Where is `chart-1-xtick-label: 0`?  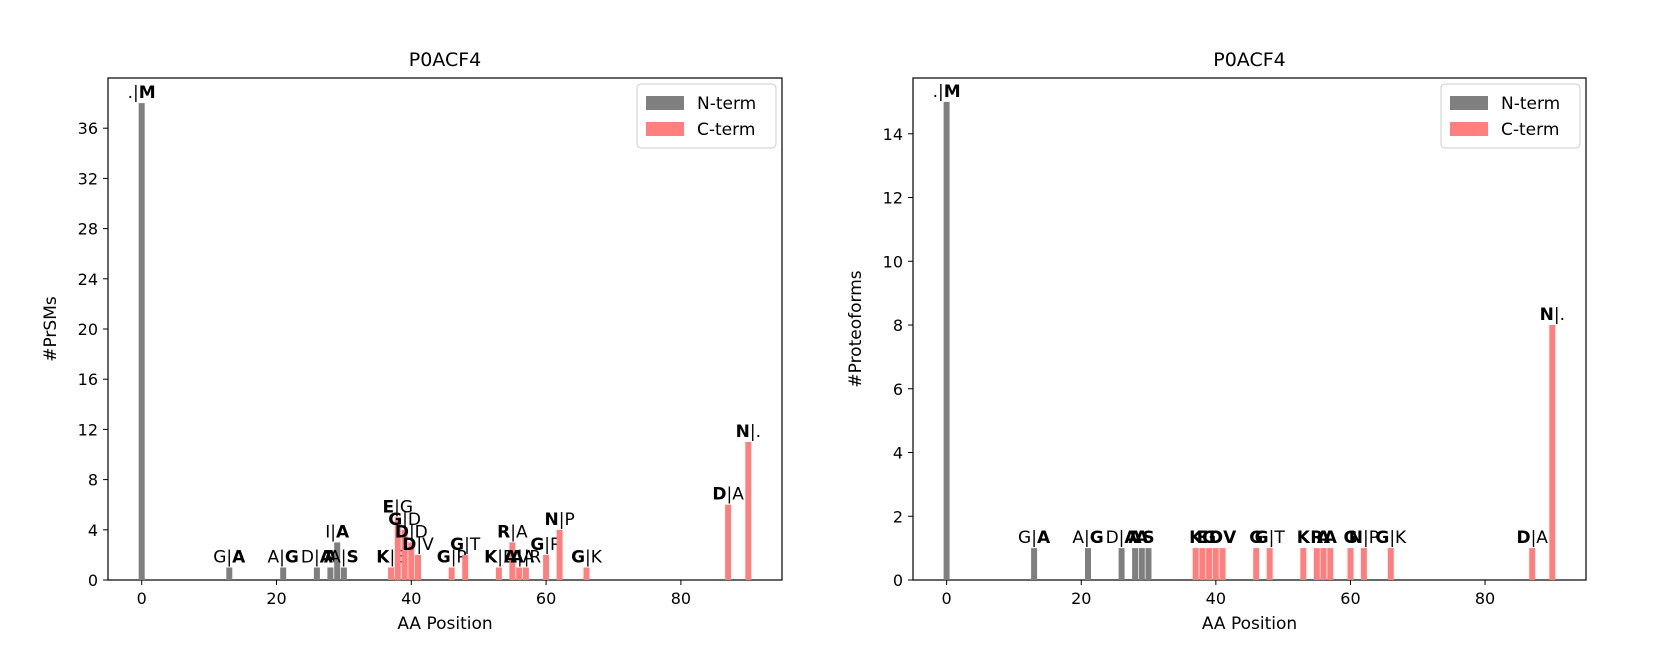 chart-1-xtick-label: 0 is located at coordinates (142, 598).